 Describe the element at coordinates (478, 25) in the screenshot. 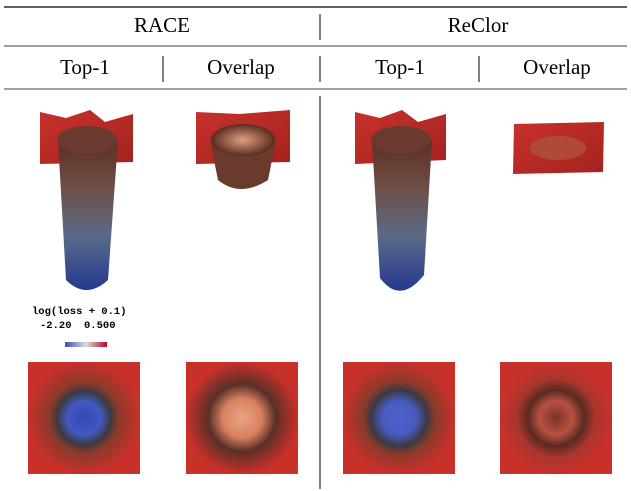

I see `group-header: ReClor` at that location.